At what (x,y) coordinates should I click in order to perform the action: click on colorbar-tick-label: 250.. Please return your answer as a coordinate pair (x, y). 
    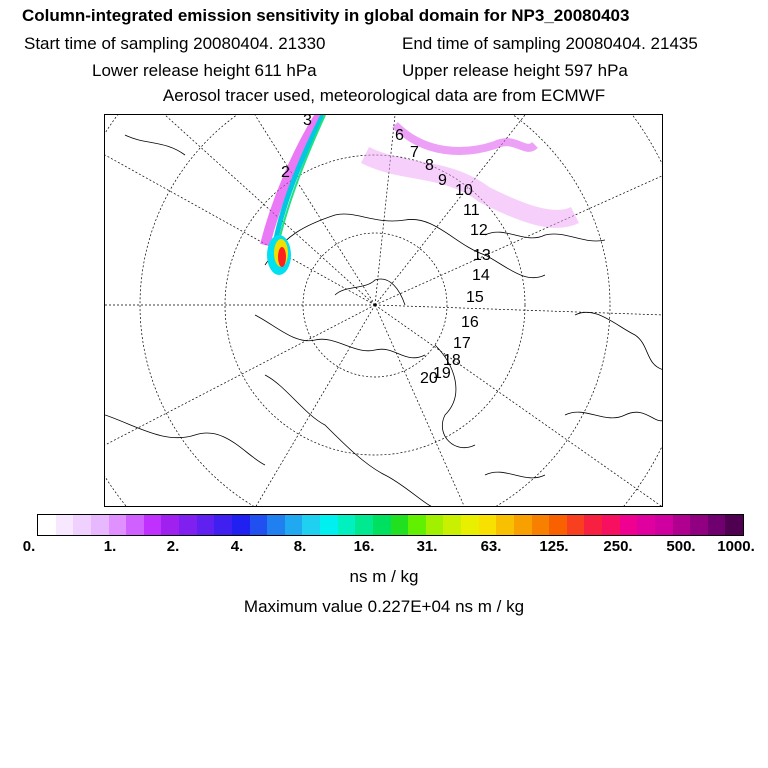
    Looking at the image, I should click on (618, 546).